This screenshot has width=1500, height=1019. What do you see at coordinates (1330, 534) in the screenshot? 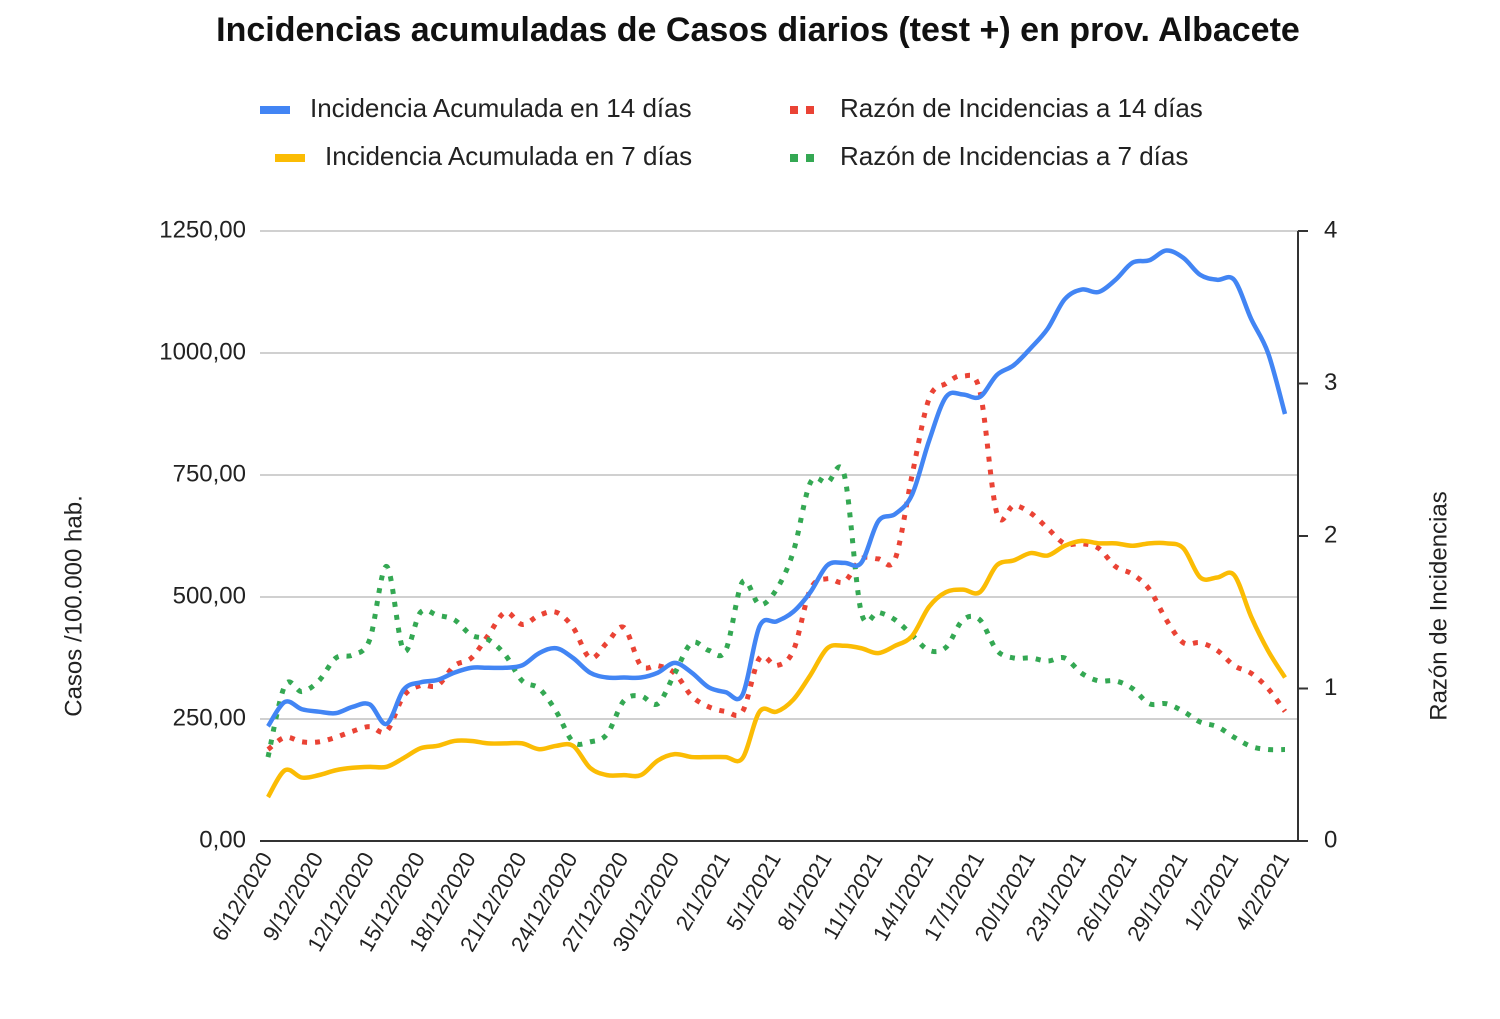
I see `y2-tick-label: 2` at bounding box center [1330, 534].